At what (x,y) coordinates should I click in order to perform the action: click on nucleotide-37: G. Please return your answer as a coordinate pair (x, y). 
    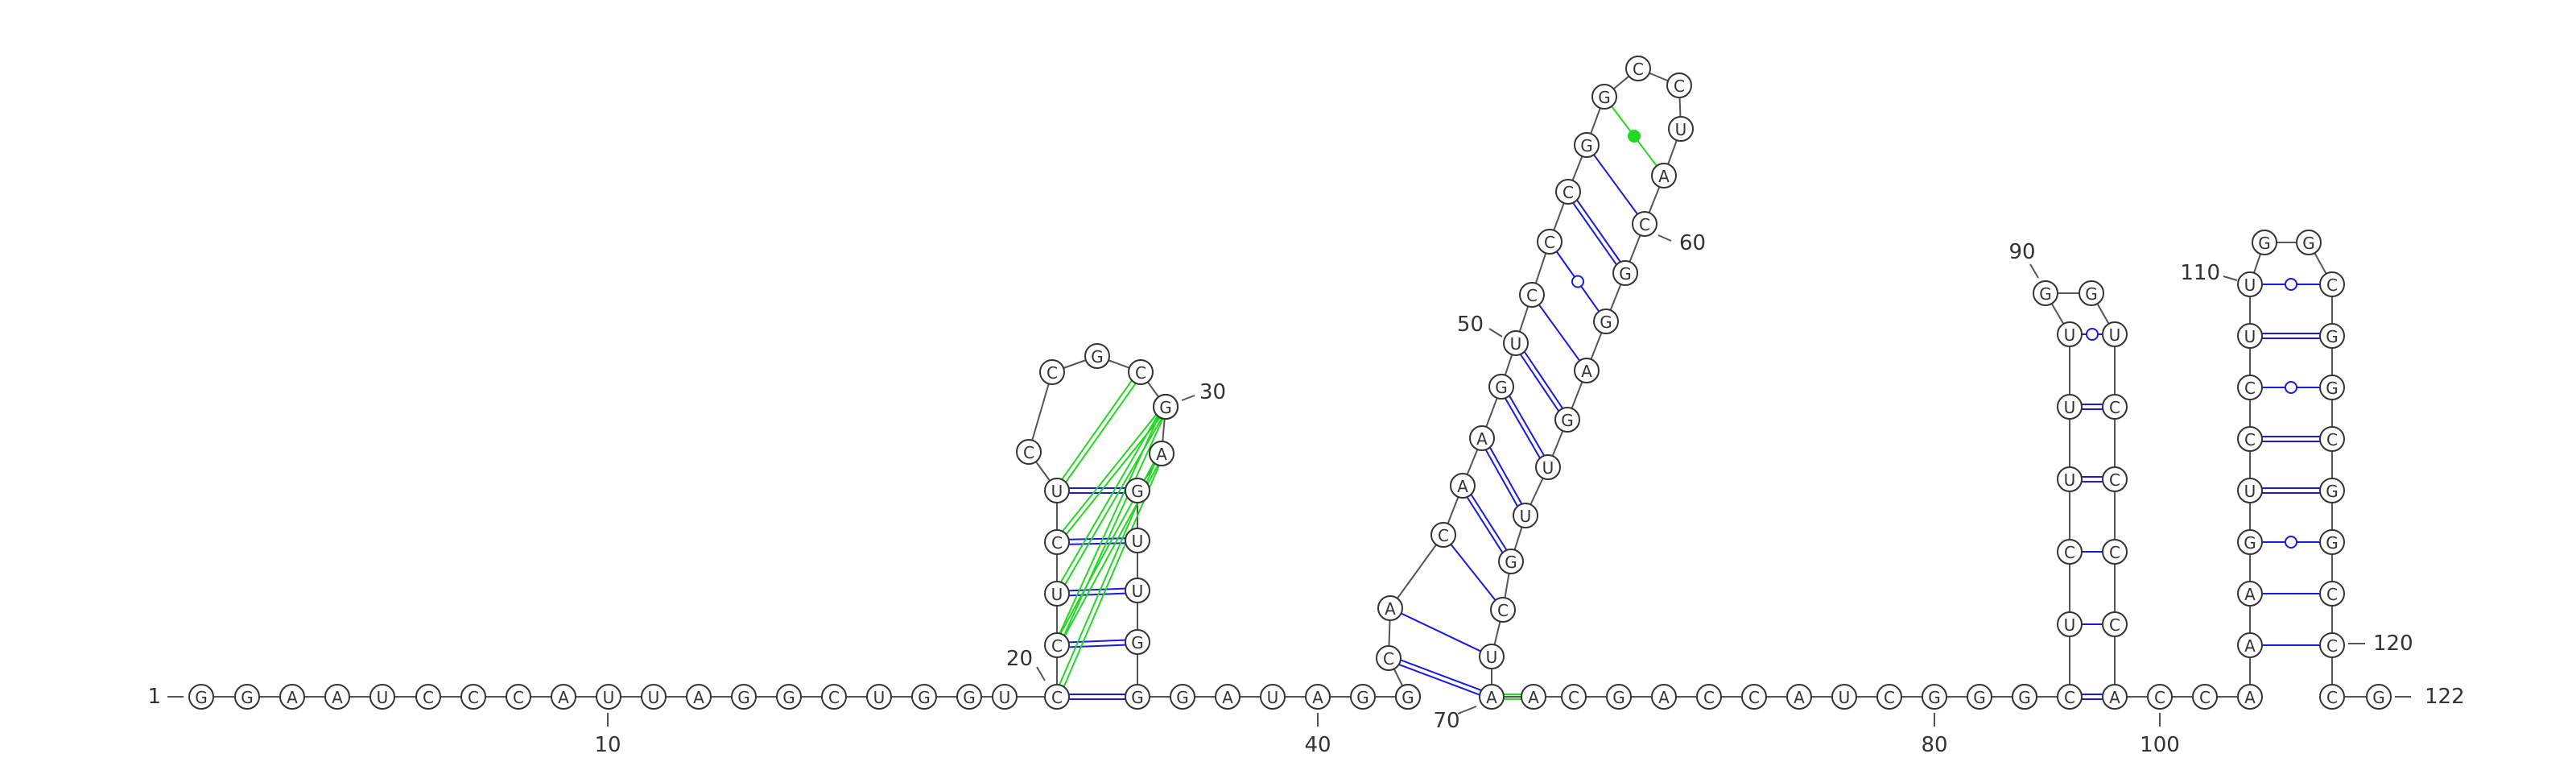
    Looking at the image, I should click on (1182, 697).